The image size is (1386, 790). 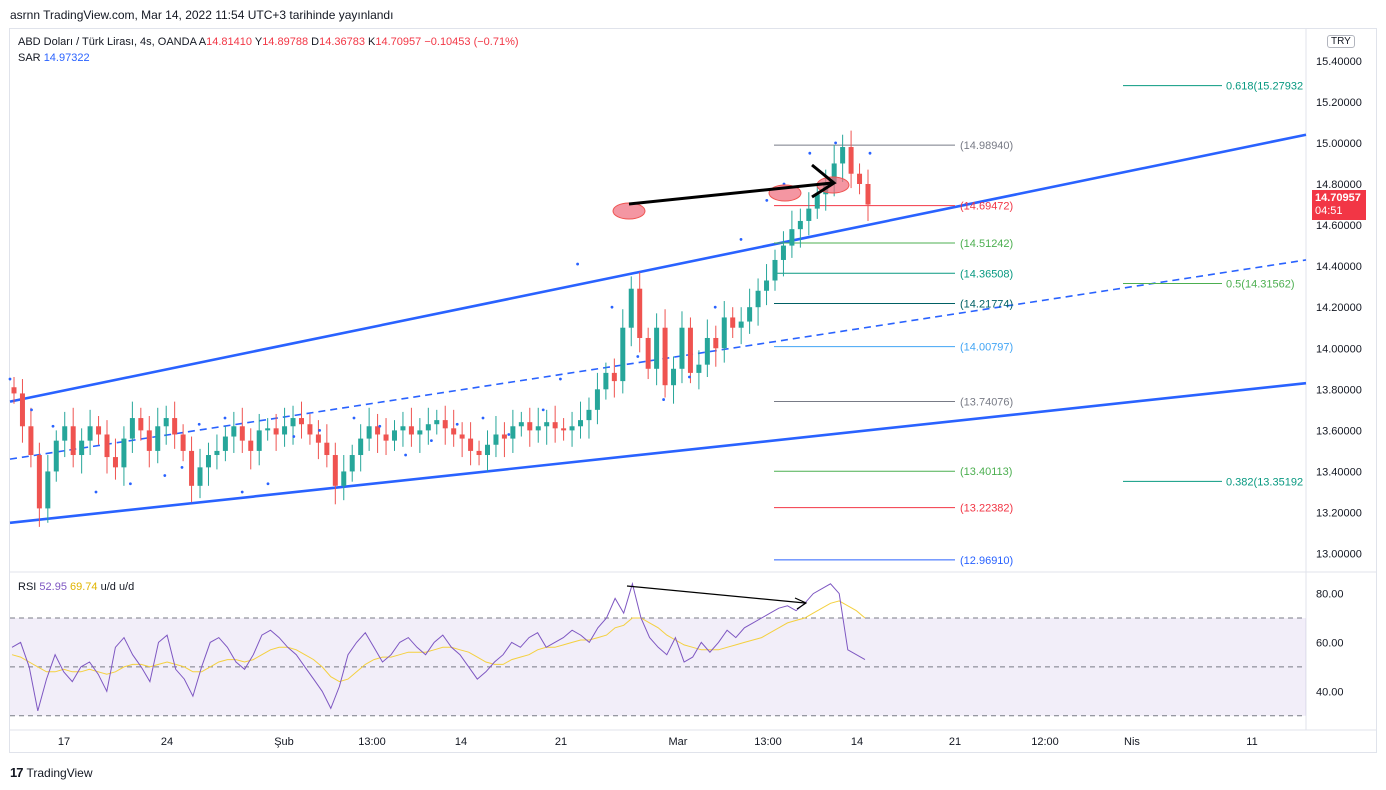 I want to click on footer-brand: TradingView, so click(x=59, y=772).